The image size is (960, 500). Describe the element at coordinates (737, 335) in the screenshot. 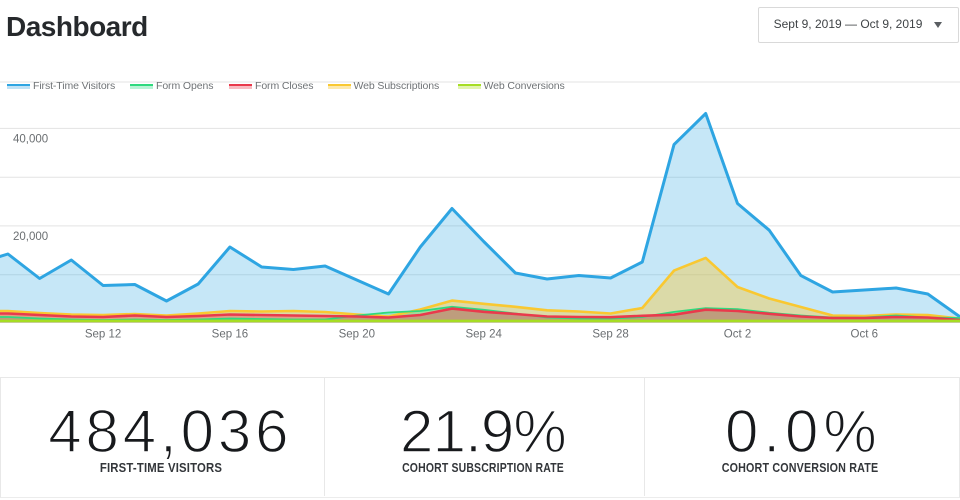

I see `svg-text: Oct 2` at that location.